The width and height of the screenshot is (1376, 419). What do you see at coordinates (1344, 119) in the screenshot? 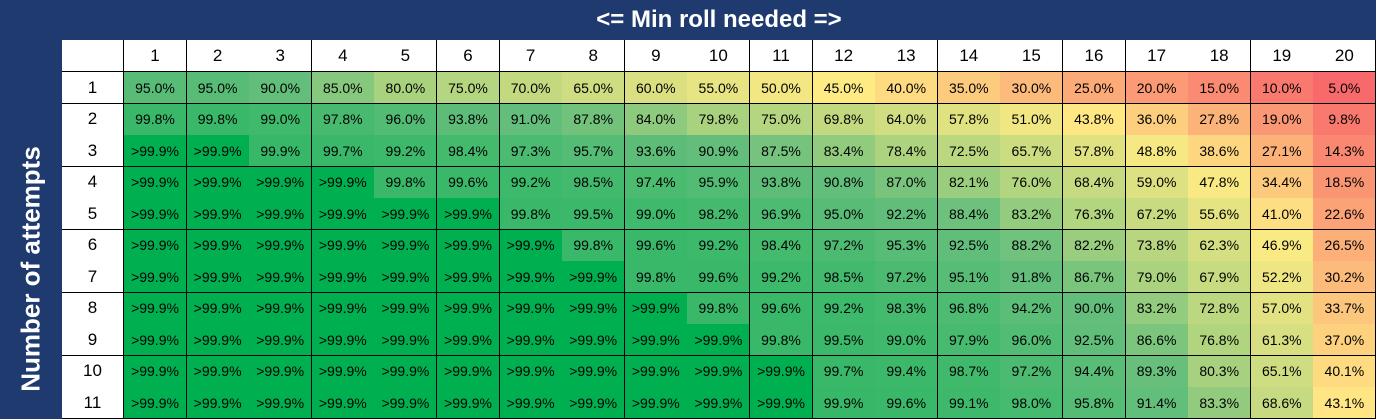
I see `heatmap-cell: 9.8%` at bounding box center [1344, 119].